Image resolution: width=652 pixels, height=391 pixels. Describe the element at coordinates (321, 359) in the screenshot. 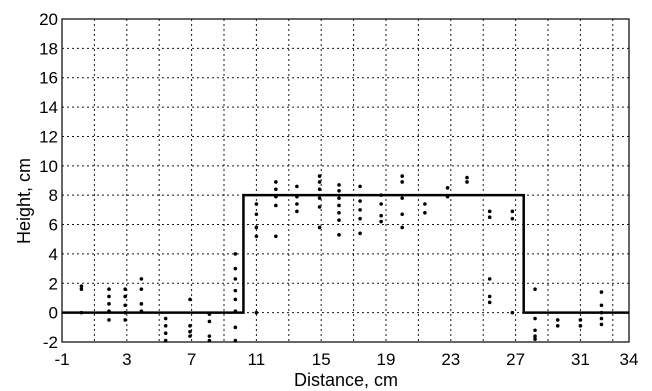

I see `x-tick-label: 15` at that location.